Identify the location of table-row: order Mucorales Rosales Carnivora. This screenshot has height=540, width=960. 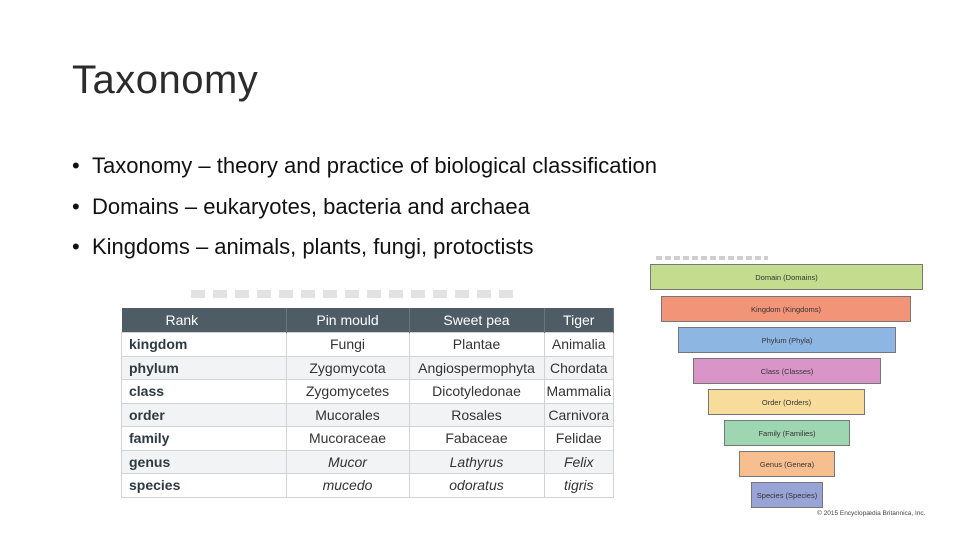
(367, 414).